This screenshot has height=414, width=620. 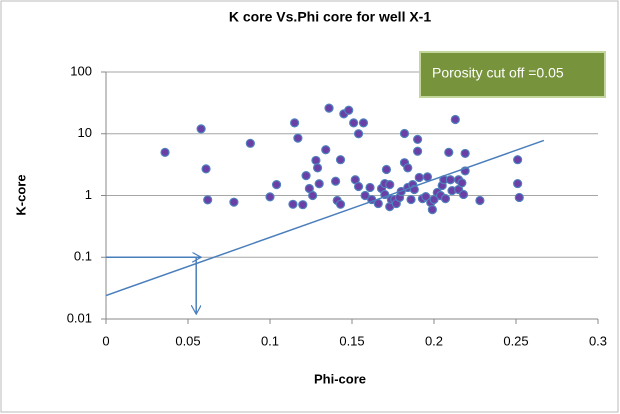 I want to click on y-tick-label: 0.01, so click(x=79, y=317).